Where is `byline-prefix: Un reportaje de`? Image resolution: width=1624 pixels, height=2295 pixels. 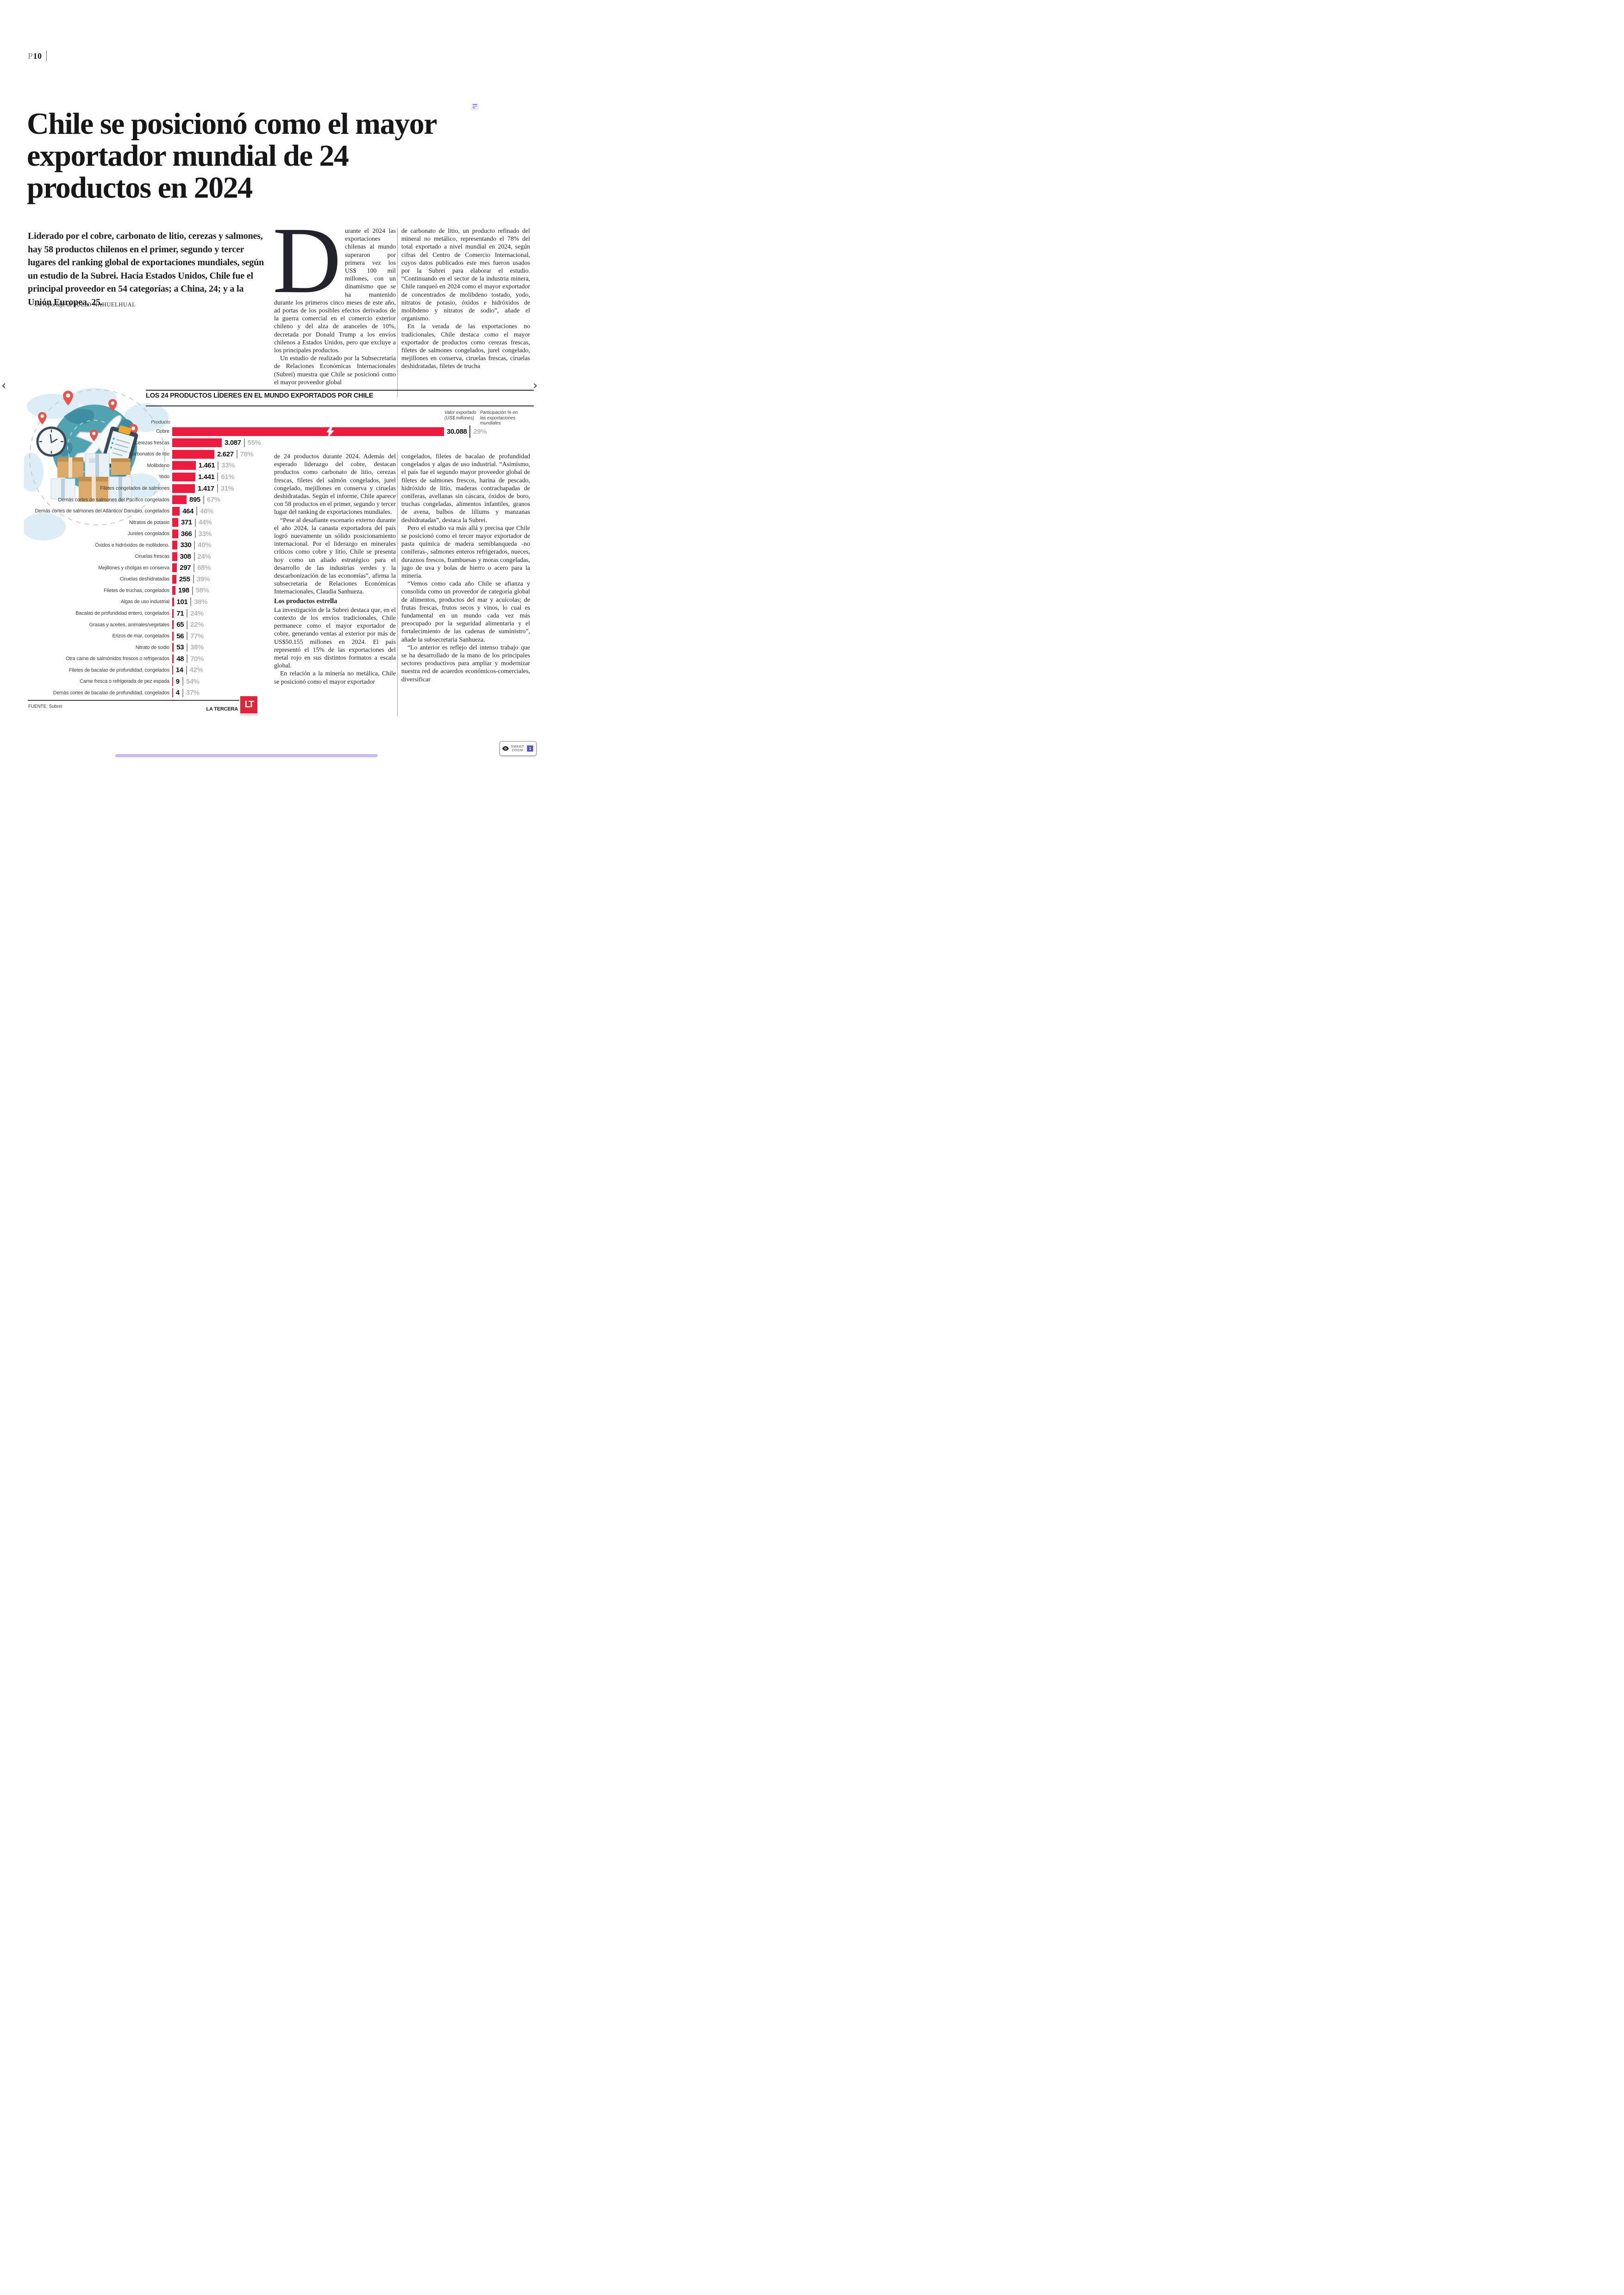 byline-prefix: Un reportaje de is located at coordinates (53, 304).